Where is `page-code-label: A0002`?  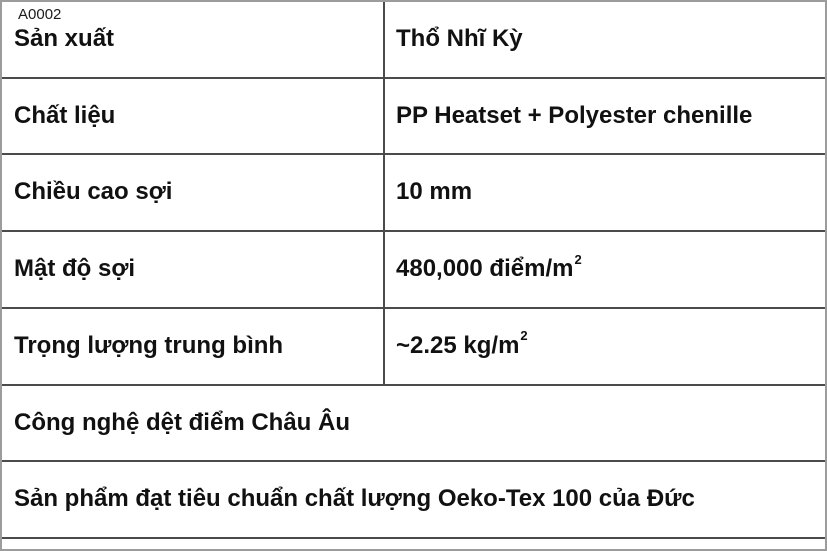 page-code-label: A0002 is located at coordinates (40, 14).